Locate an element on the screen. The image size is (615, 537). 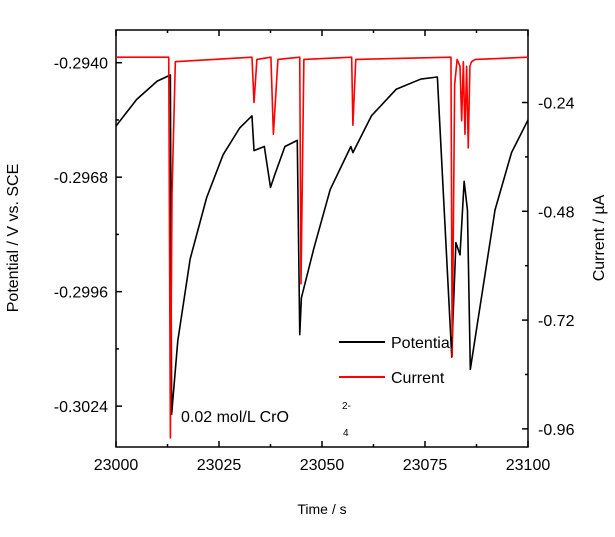
legend: Potential Current is located at coordinates (396, 361).